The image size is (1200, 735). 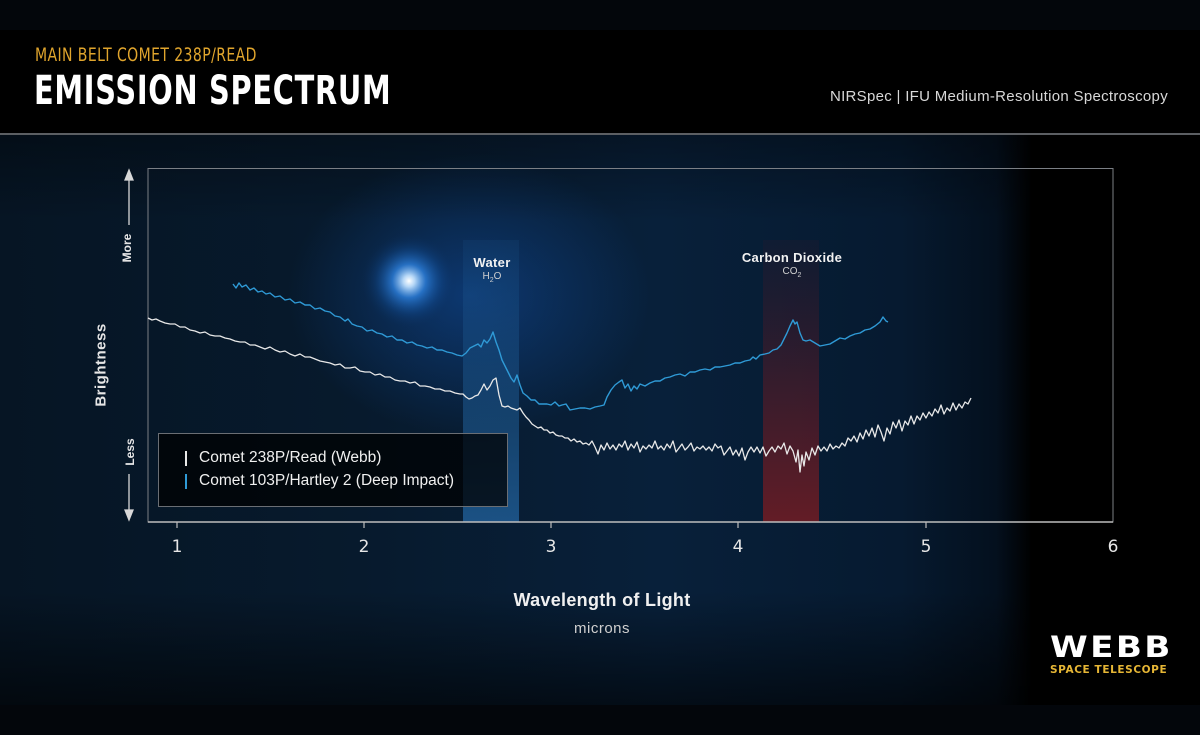 What do you see at coordinates (129, 174) in the screenshot?
I see `arrow-up-icon` at bounding box center [129, 174].